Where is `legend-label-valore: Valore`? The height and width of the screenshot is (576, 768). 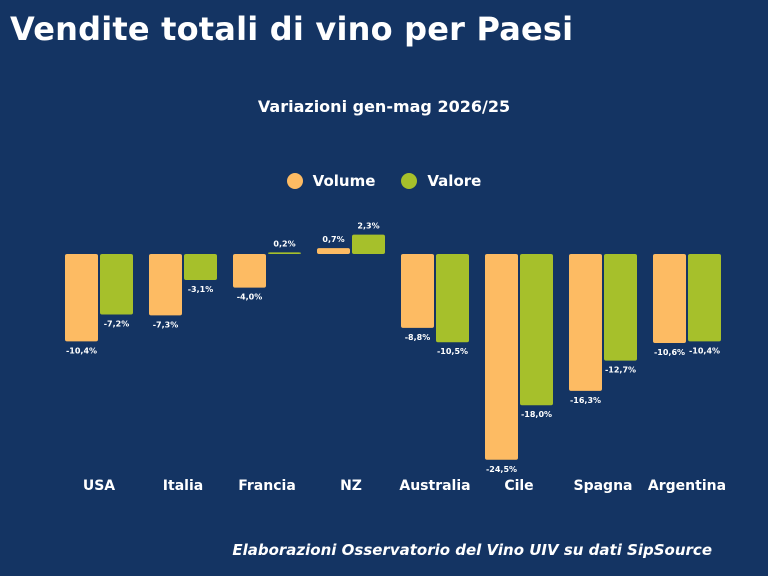
legend-label-valore: Valore is located at coordinates (454, 181).